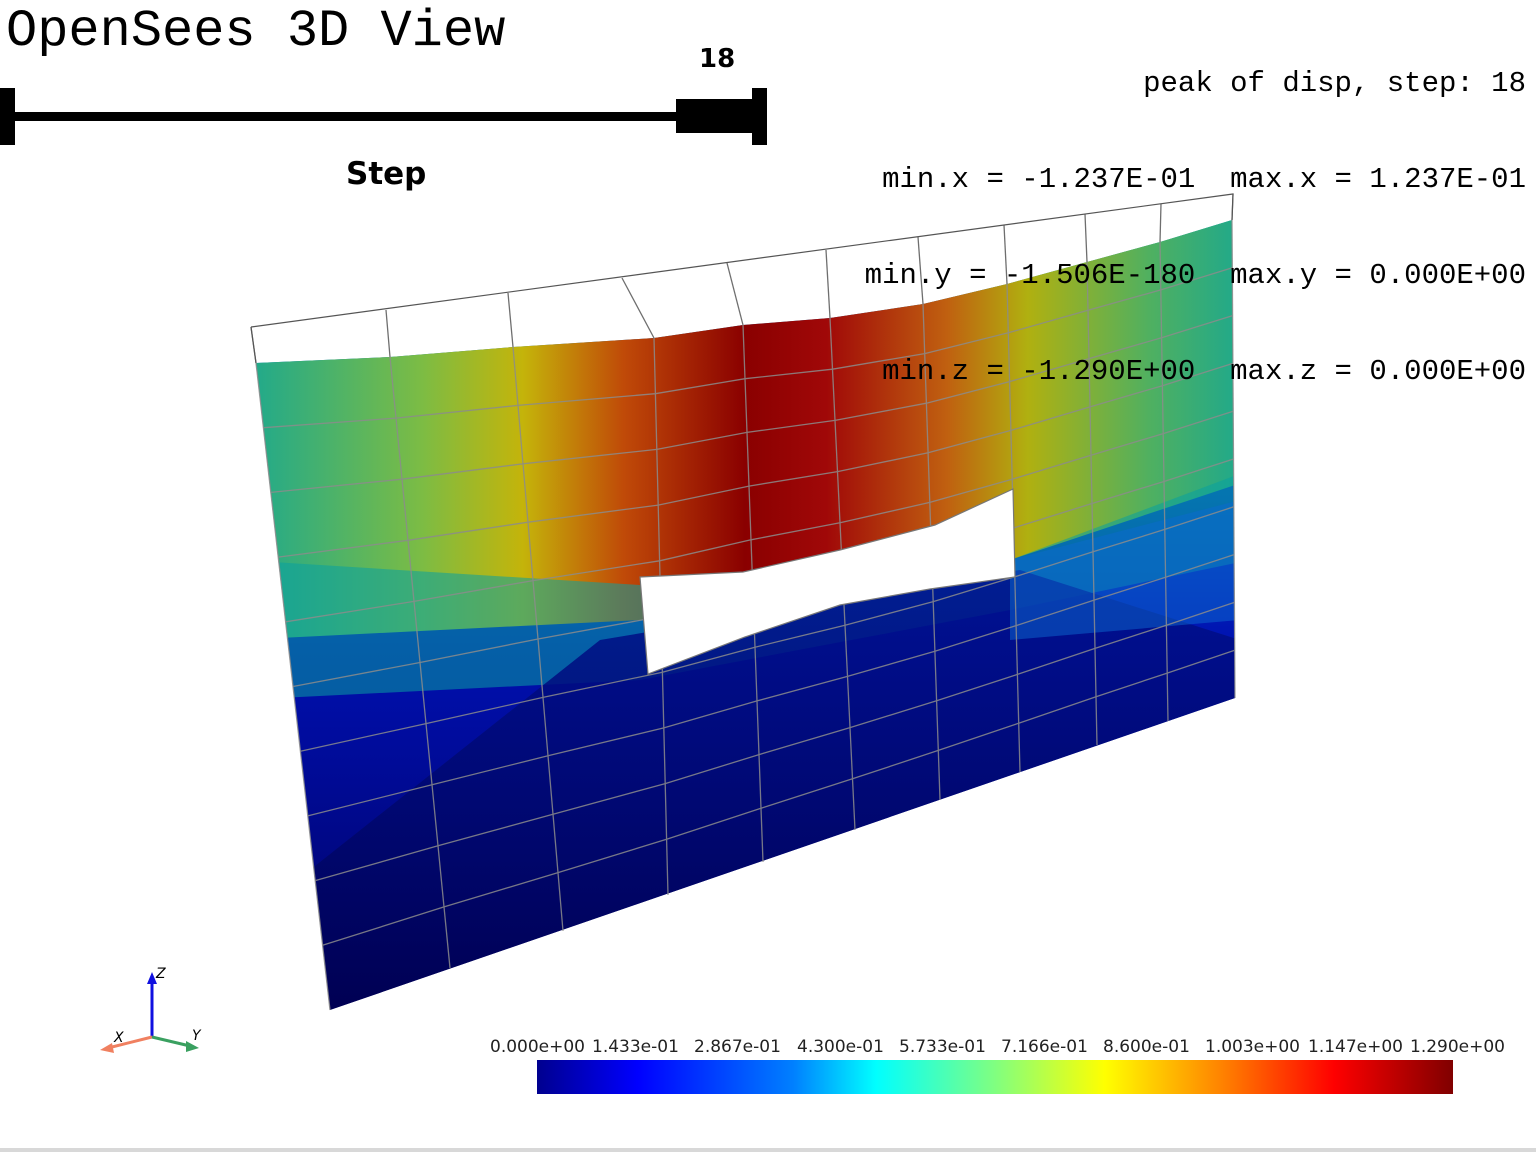 This screenshot has height=1152, width=1536. I want to click on slider-handle, so click(716, 116).